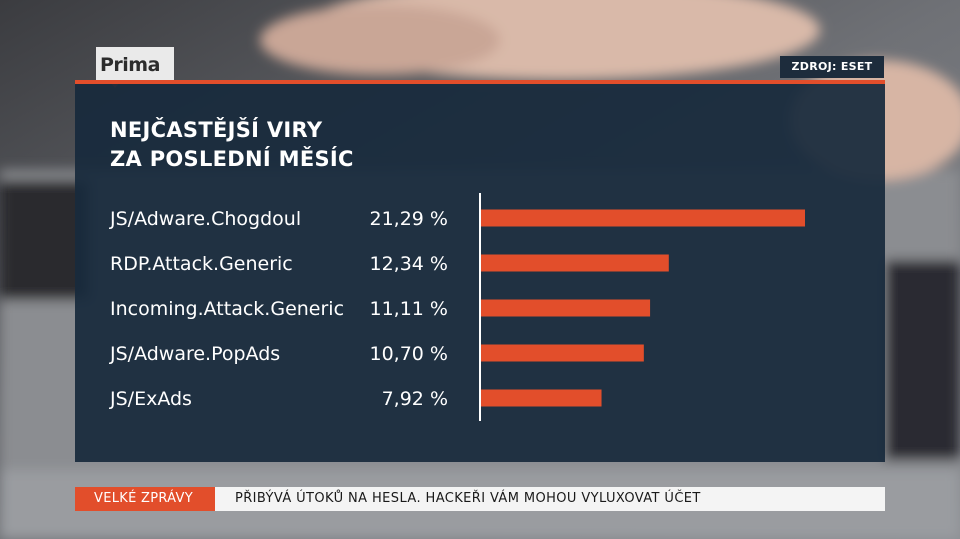 Image resolution: width=960 pixels, height=539 pixels. I want to click on chart-title: NEJČASTĚJŠÍ VIRY ZA POSLEDNÍ MĚSÍC, so click(232, 145).